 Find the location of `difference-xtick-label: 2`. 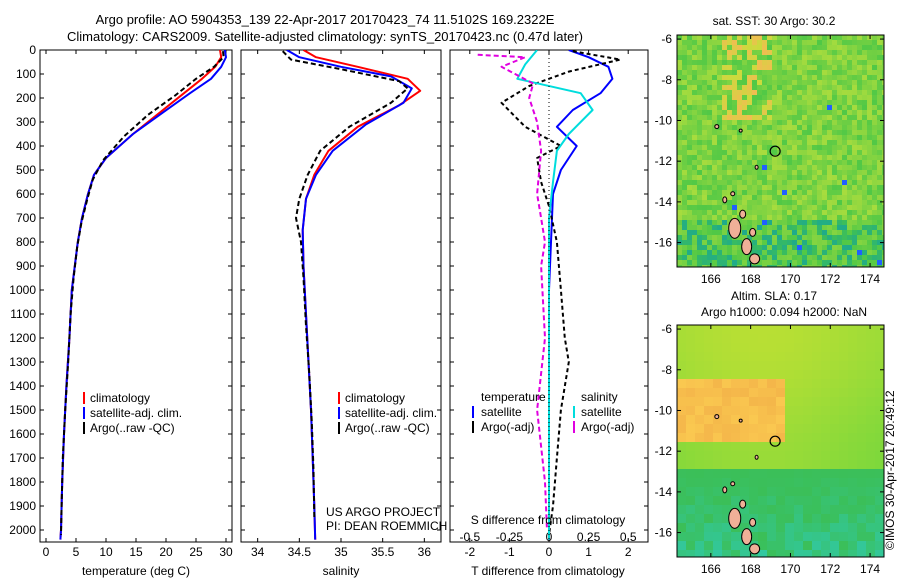

difference-xtick-label: 2 is located at coordinates (628, 552).